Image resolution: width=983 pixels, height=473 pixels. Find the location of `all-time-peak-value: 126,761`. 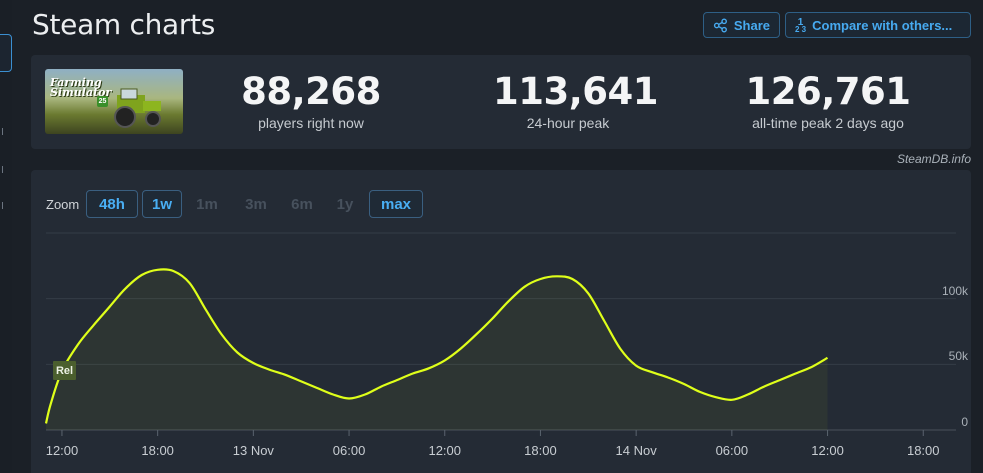

all-time-peak-value: 126,761 is located at coordinates (828, 91).